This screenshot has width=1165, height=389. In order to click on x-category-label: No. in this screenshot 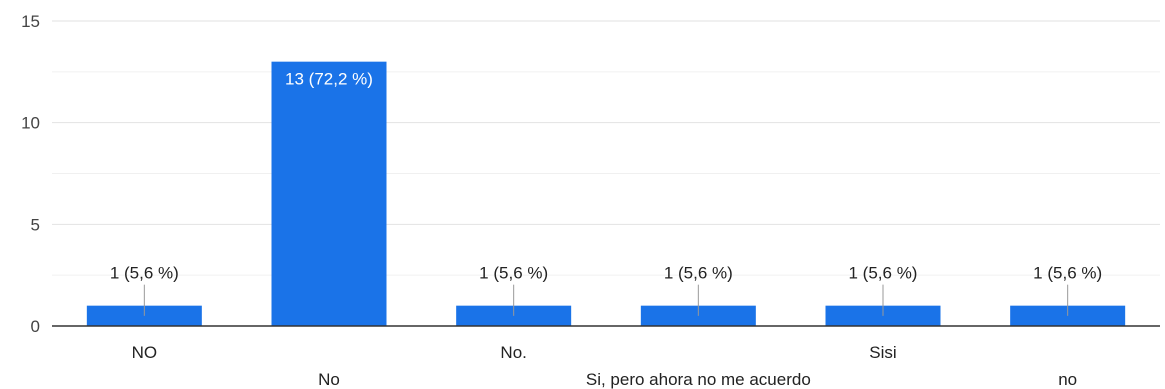, I will do `click(513, 352)`.